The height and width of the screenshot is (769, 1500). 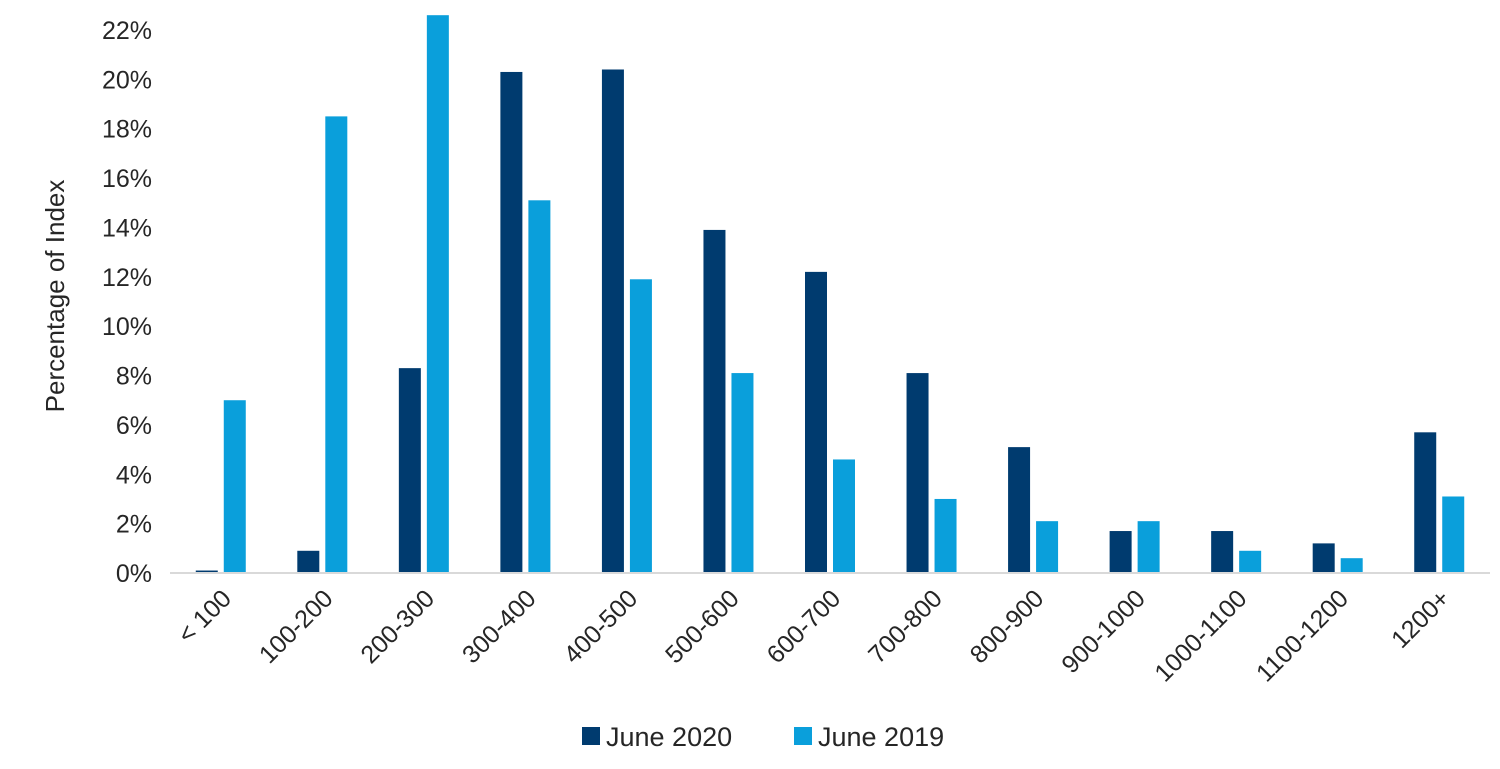 I want to click on legend-label: June 2020, so click(x=669, y=737).